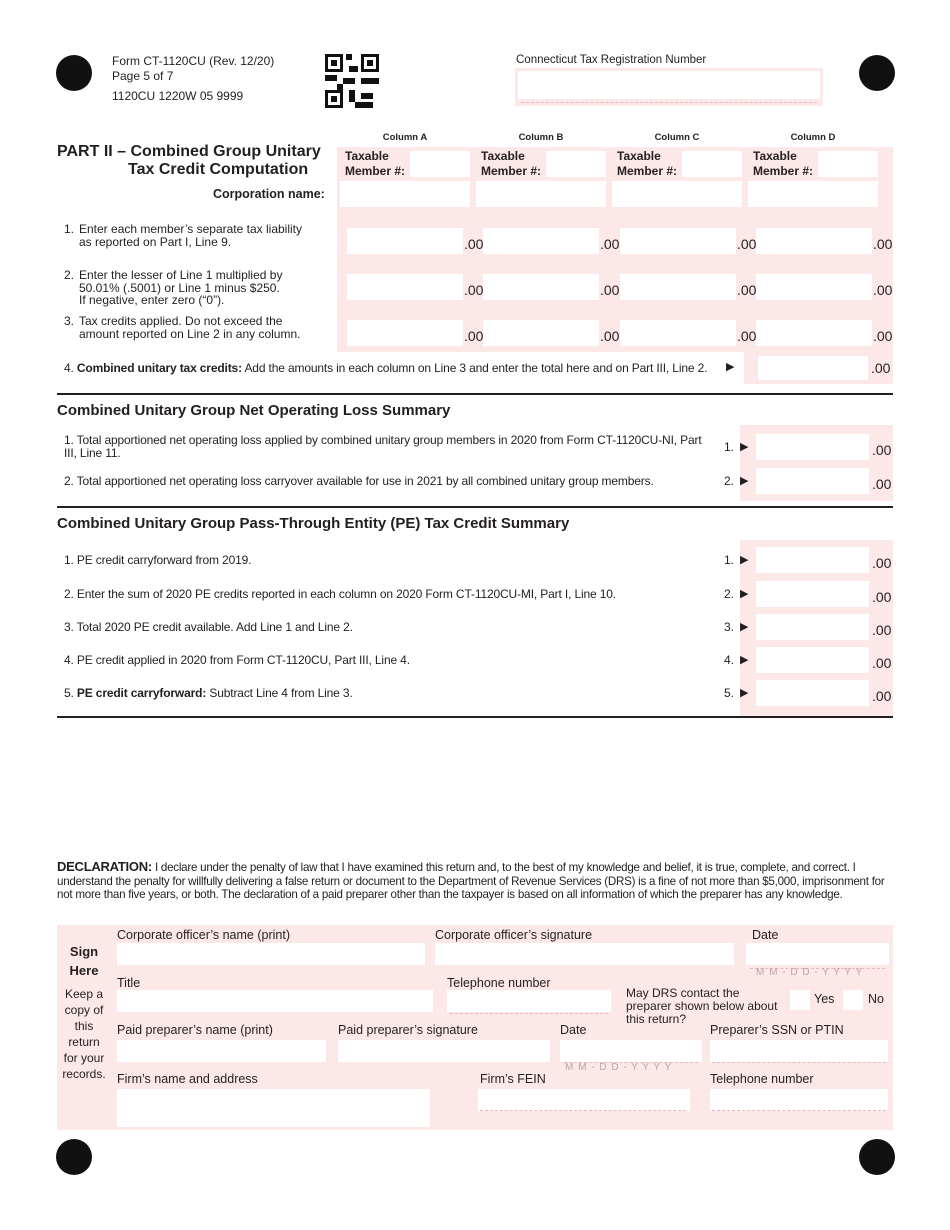 The height and width of the screenshot is (1230, 950). What do you see at coordinates (762, 1079) in the screenshot?
I see `firm-phone-label: Telephone number` at bounding box center [762, 1079].